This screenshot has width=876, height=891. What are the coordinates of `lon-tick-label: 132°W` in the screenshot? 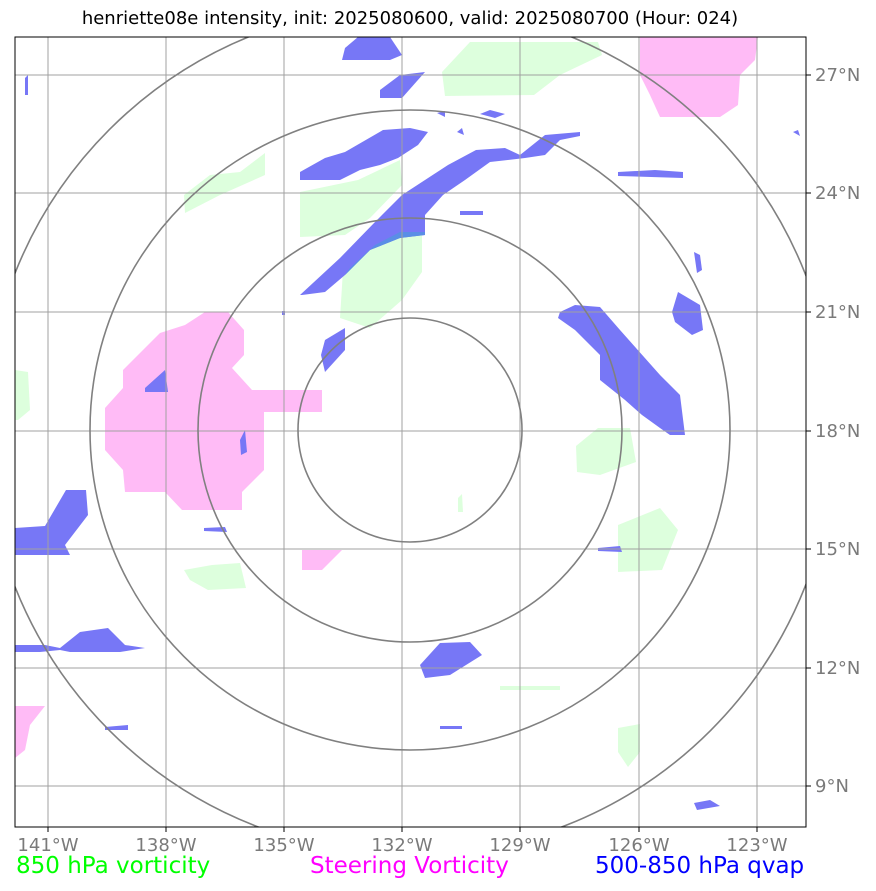 It's located at (401, 845).